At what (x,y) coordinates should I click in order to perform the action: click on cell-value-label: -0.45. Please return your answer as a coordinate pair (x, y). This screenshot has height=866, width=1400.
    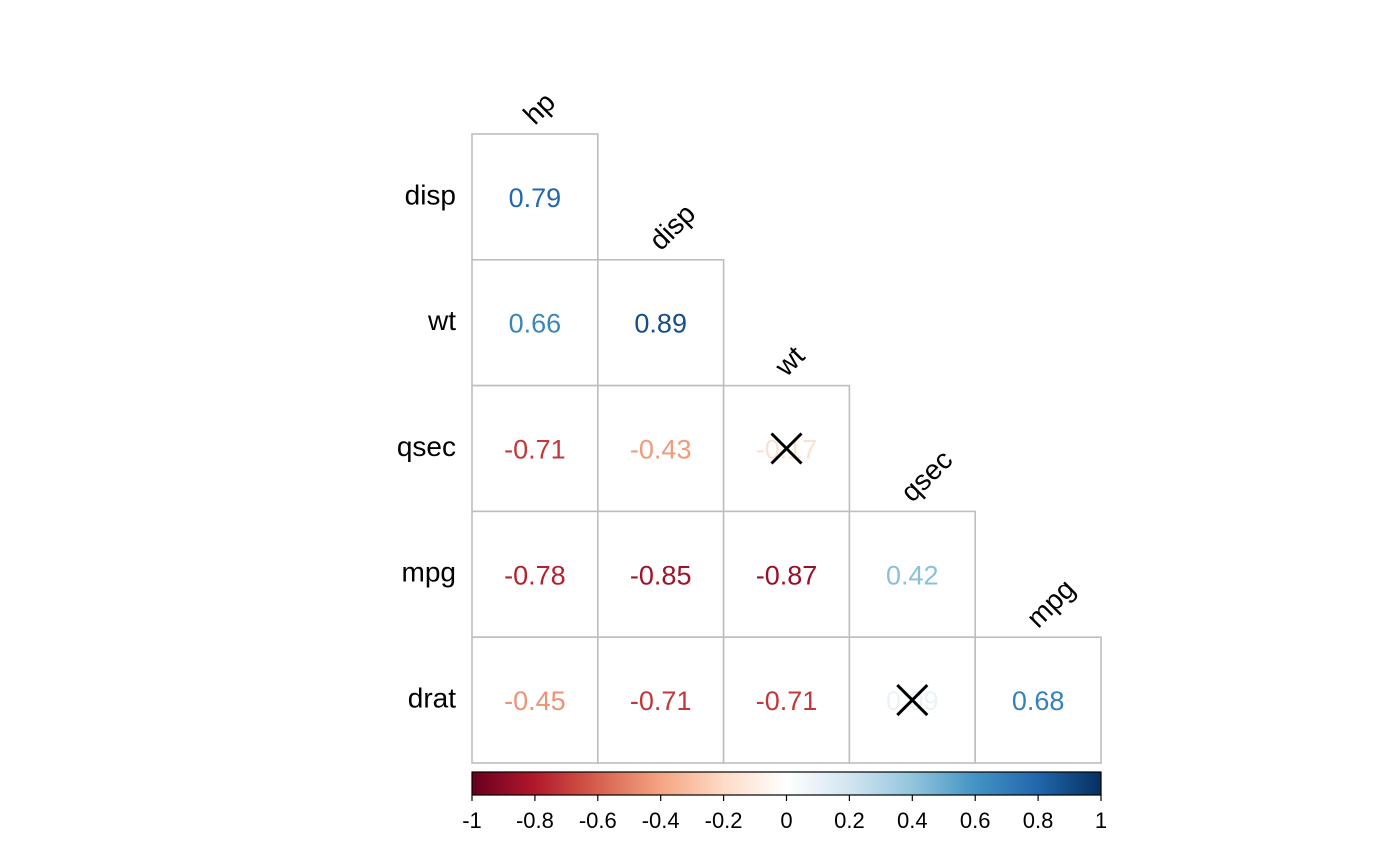
    Looking at the image, I should click on (535, 701).